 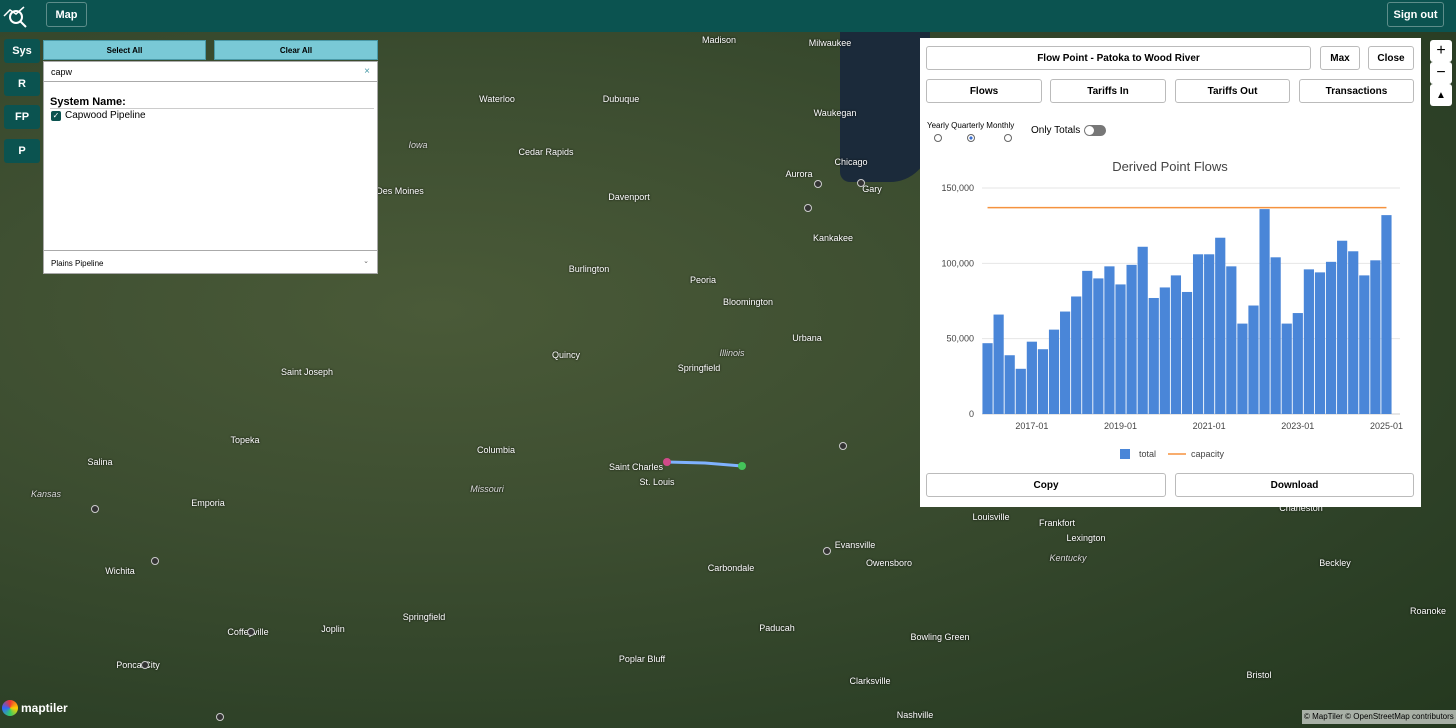 What do you see at coordinates (15, 17) in the screenshot?
I see `logo` at bounding box center [15, 17].